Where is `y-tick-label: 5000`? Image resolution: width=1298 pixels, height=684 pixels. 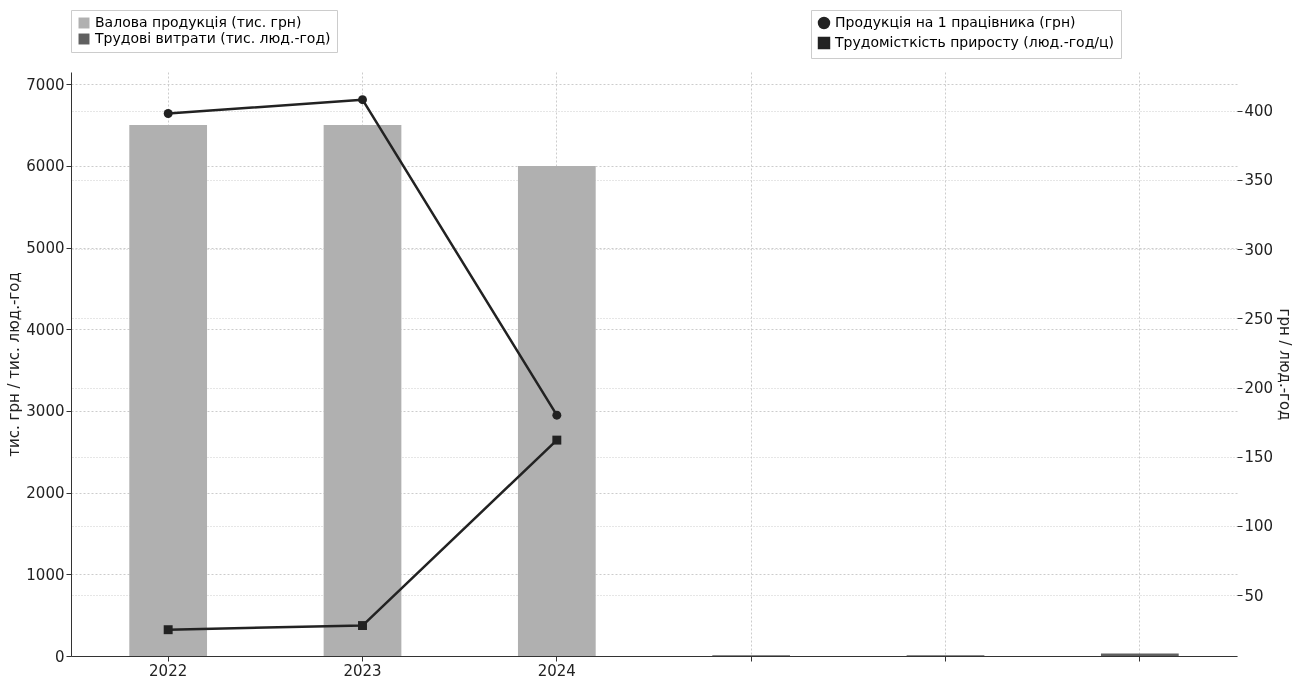 y-tick-label: 5000 is located at coordinates (45, 248).